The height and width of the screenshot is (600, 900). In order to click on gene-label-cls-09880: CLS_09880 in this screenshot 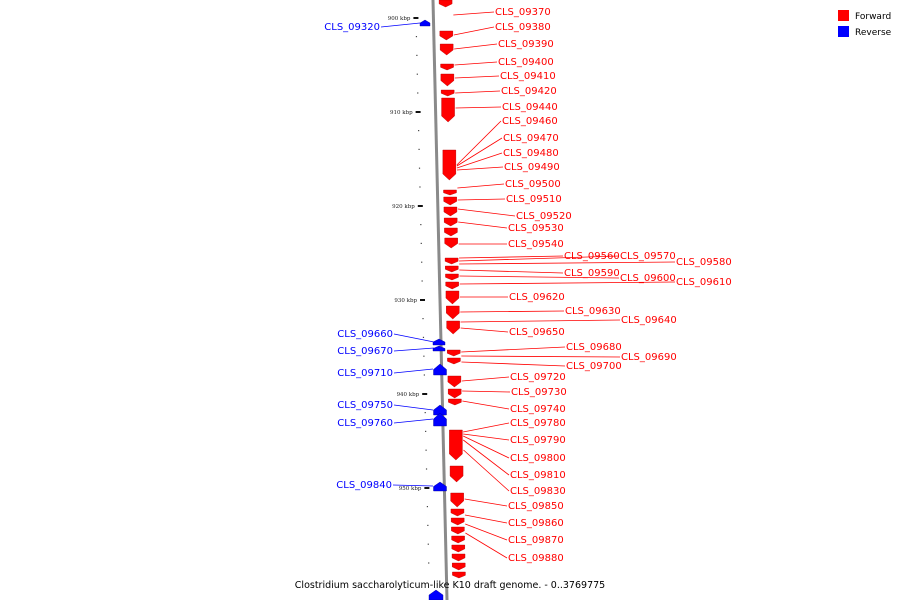, I will do `click(536, 558)`.